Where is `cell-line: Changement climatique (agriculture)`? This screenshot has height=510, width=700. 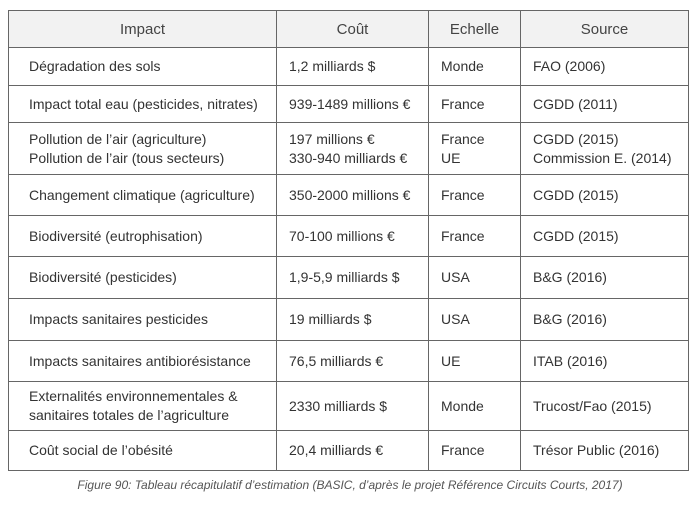
cell-line: Changement climatique (agriculture) is located at coordinates (142, 194).